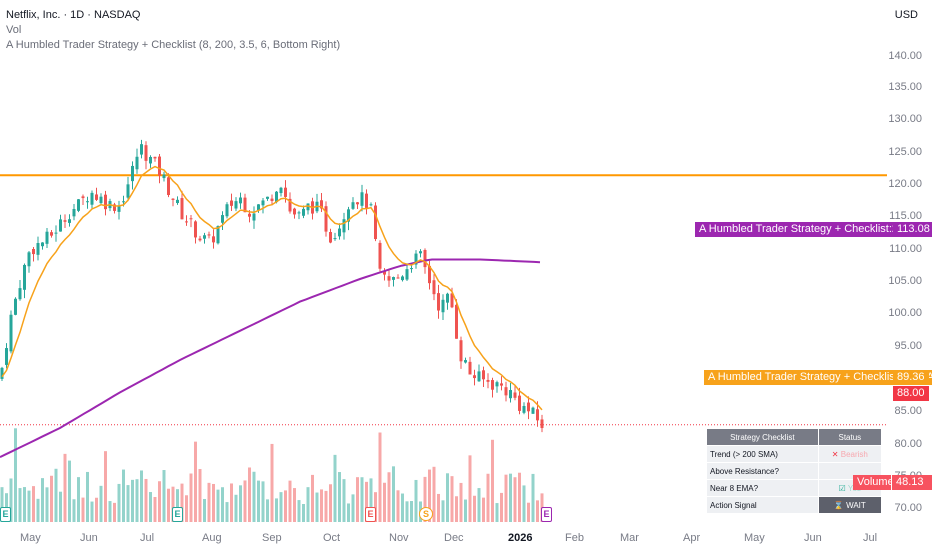  Describe the element at coordinates (905, 281) in the screenshot. I see `price-tick-label: 105.00` at that location.